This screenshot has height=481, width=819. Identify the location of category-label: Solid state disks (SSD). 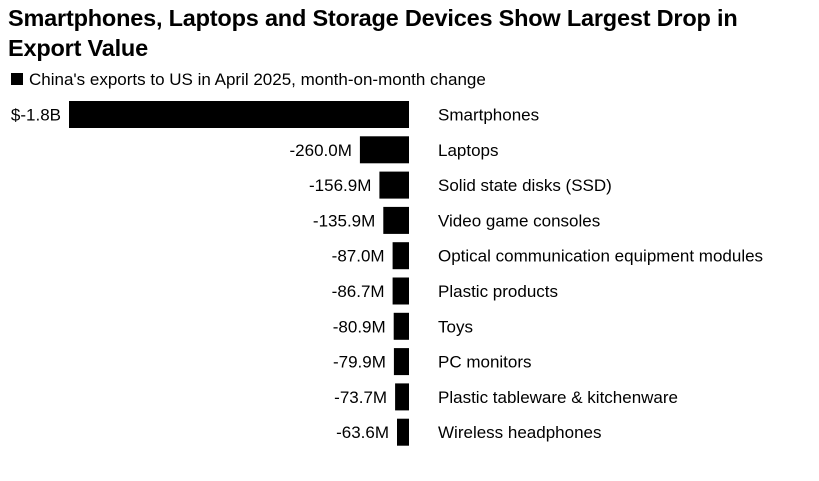
(525, 185).